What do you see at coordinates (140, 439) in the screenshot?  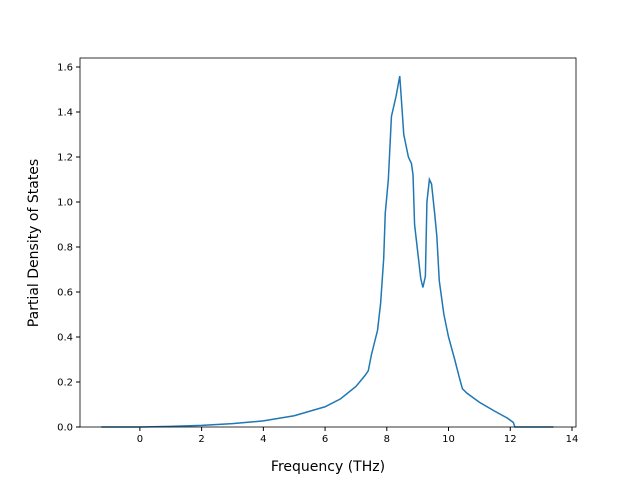 I see `x-tick-label: 0` at bounding box center [140, 439].